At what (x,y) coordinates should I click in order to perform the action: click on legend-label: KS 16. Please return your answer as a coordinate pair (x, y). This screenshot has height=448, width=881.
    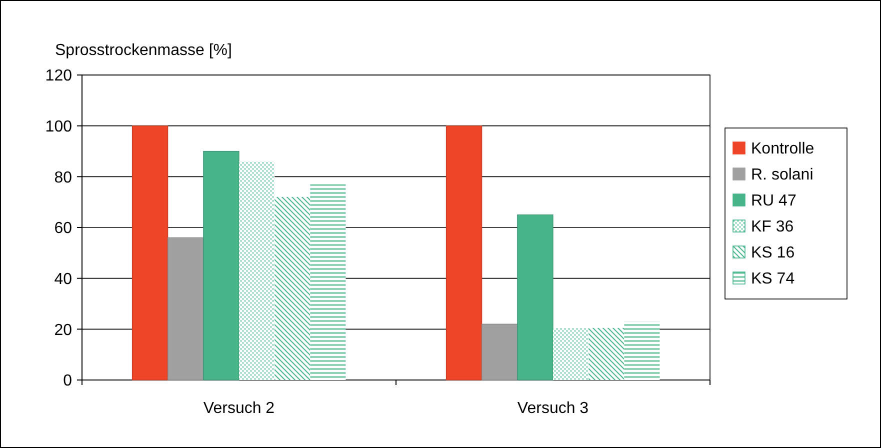
    Looking at the image, I should click on (773, 253).